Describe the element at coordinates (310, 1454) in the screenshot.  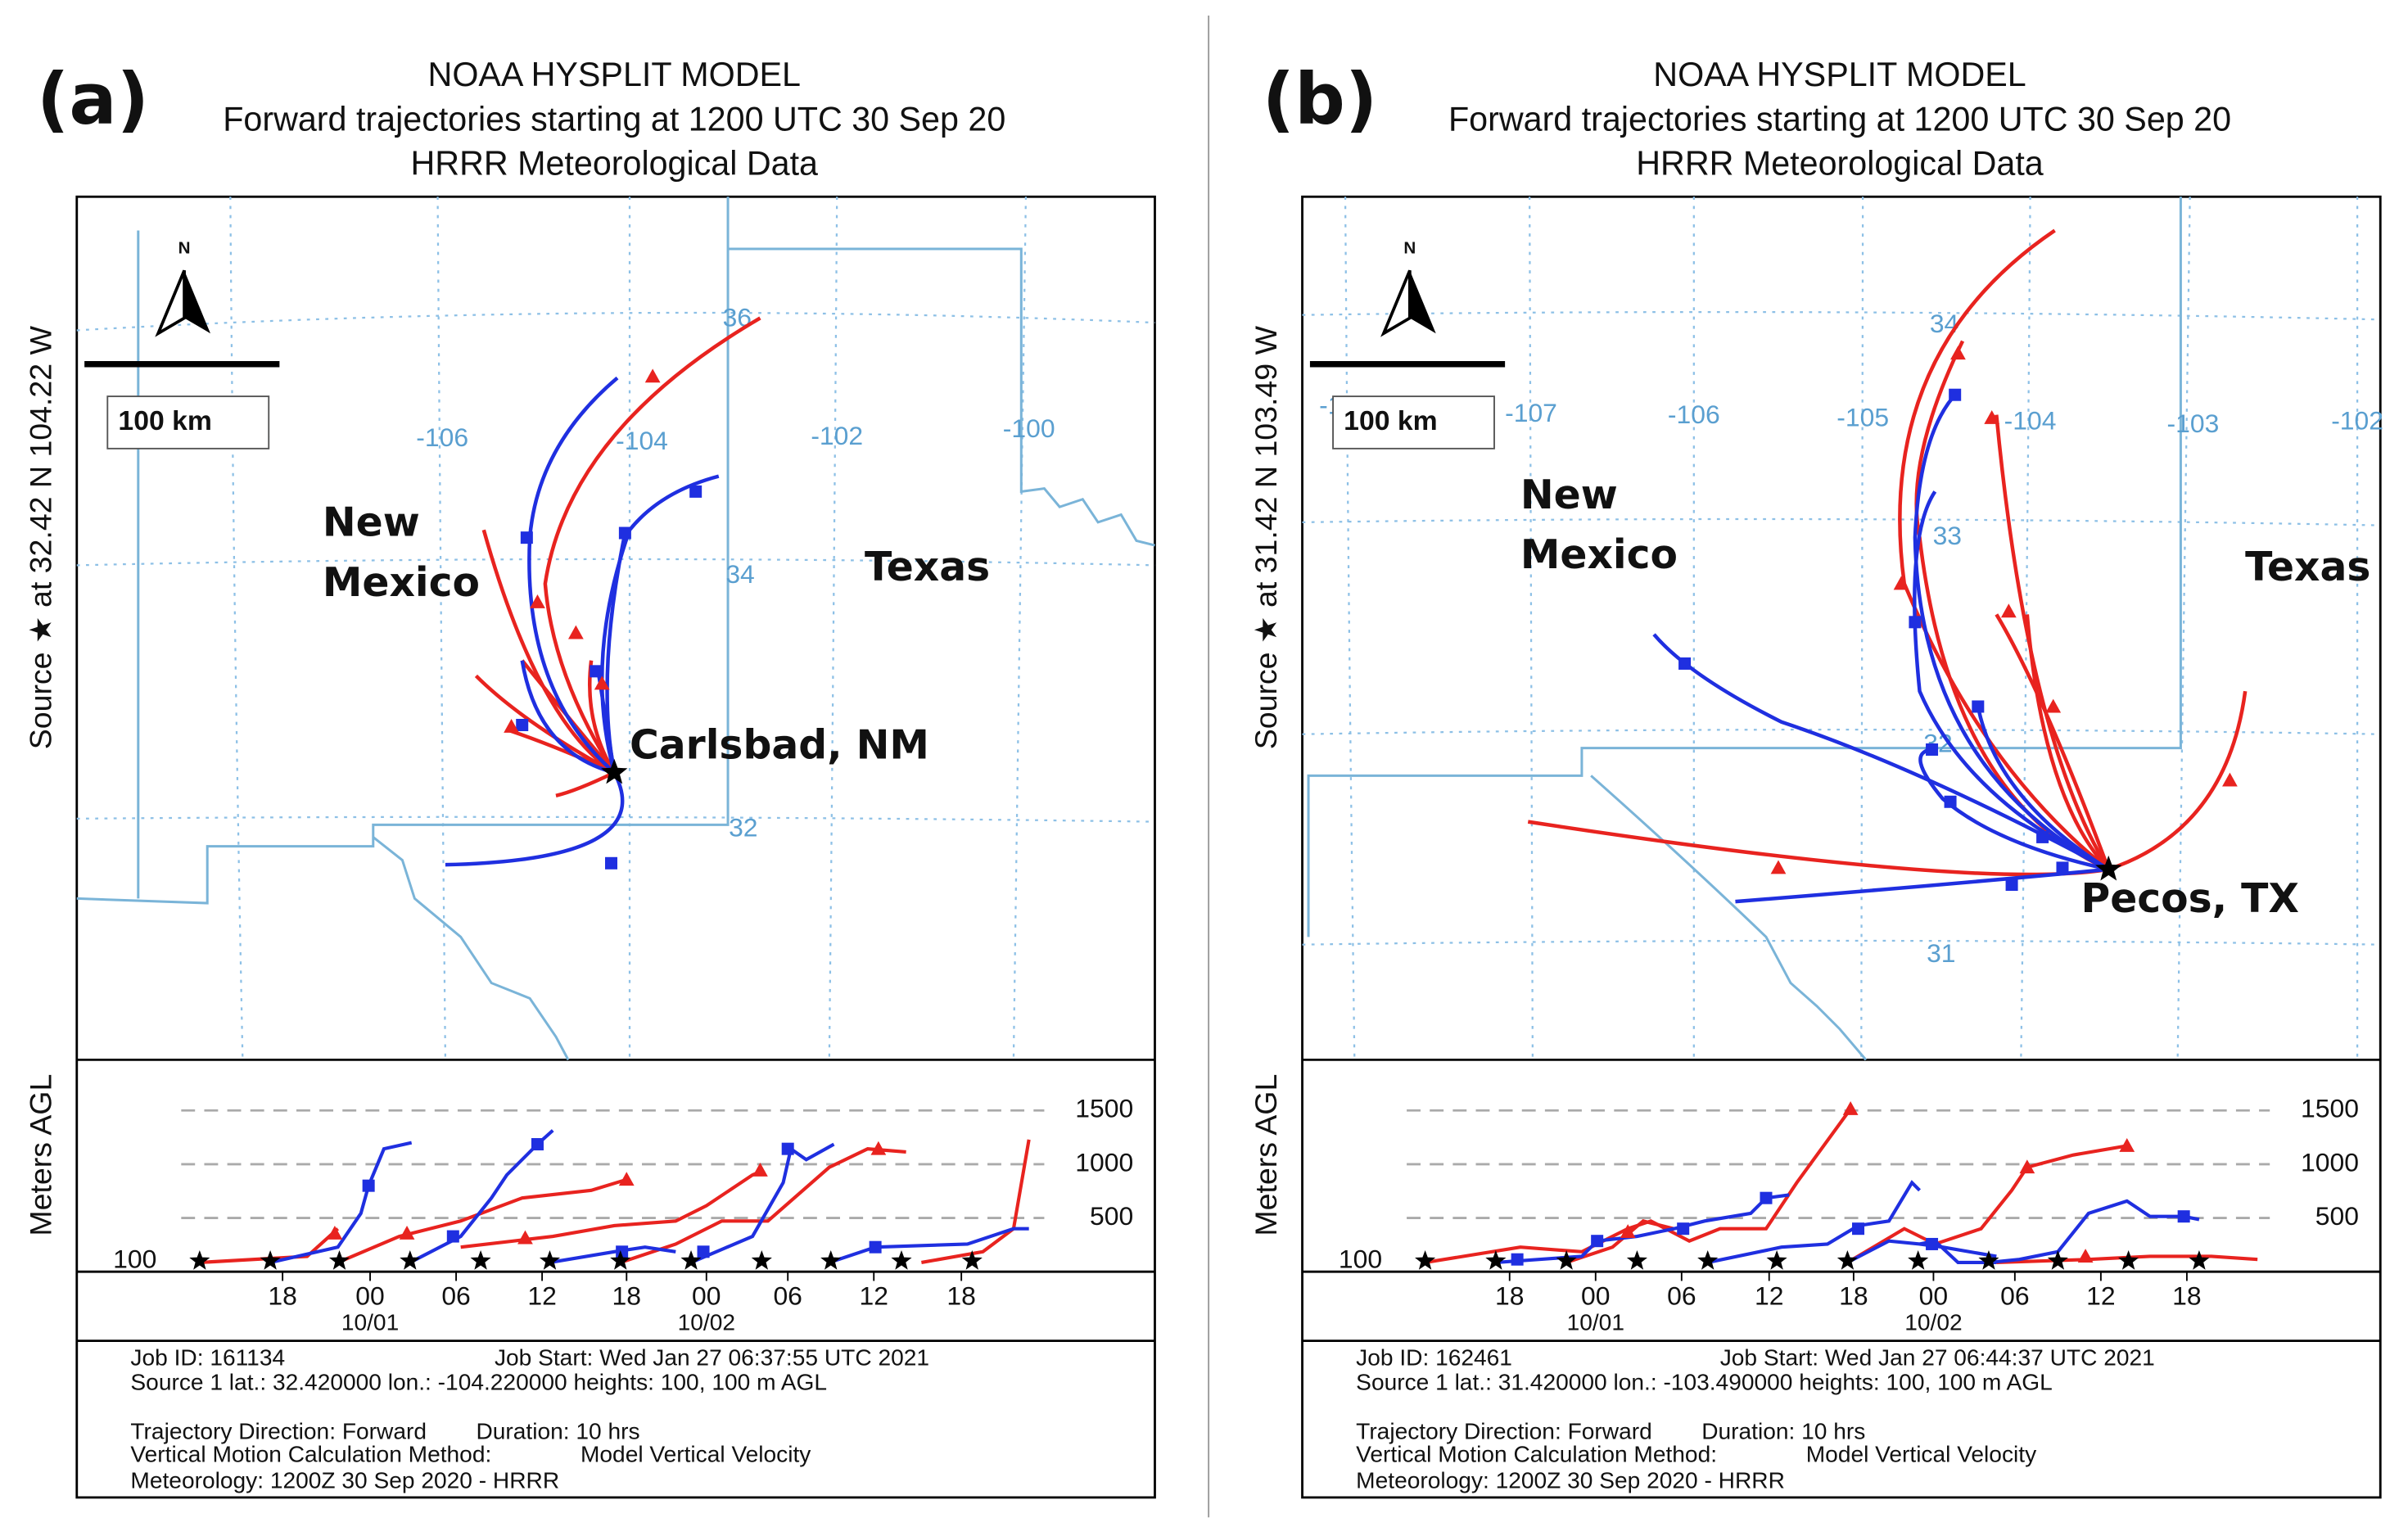
I see `footer-text: Vertical Motion Calculation Method:` at that location.